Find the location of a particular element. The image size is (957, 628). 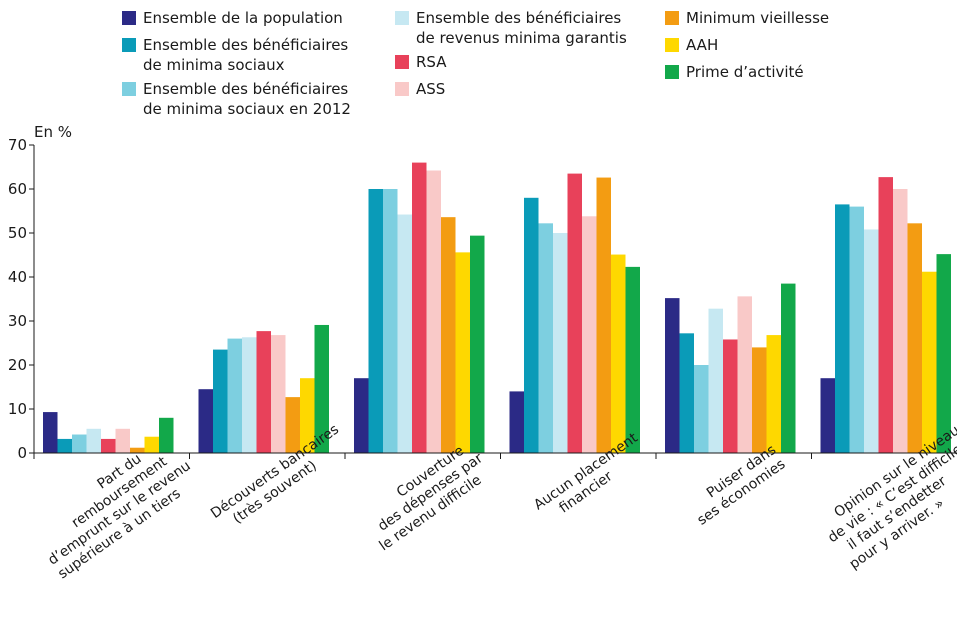

y-tick-label: 40 is located at coordinates (17, 277).